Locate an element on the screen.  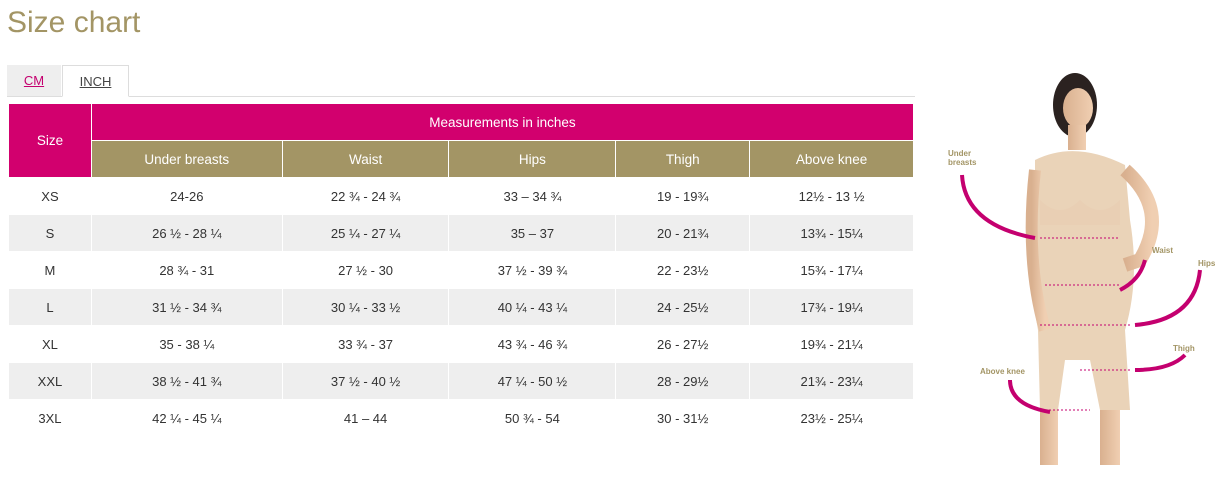
measurement-cell: 30 ¼ - 33 ½ is located at coordinates (365, 307).